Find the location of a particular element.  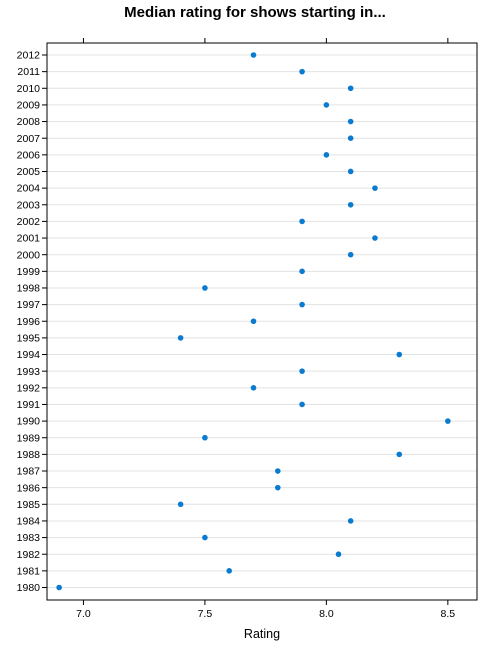

y-tick-label: 2000 is located at coordinates (29, 255).